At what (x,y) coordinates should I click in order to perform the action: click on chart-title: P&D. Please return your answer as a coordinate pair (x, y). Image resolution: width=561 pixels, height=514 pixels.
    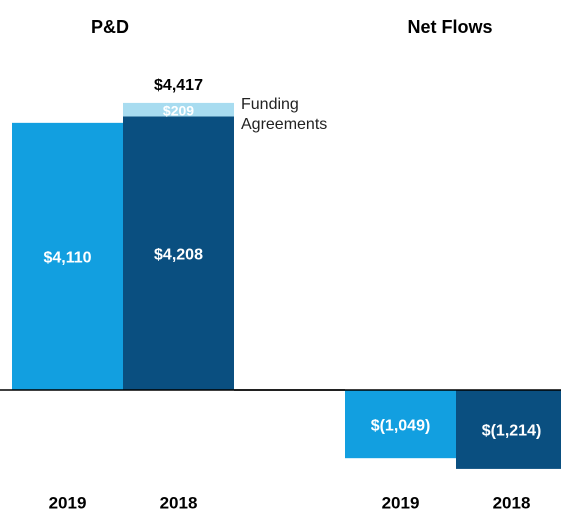
    Looking at the image, I should click on (110, 27).